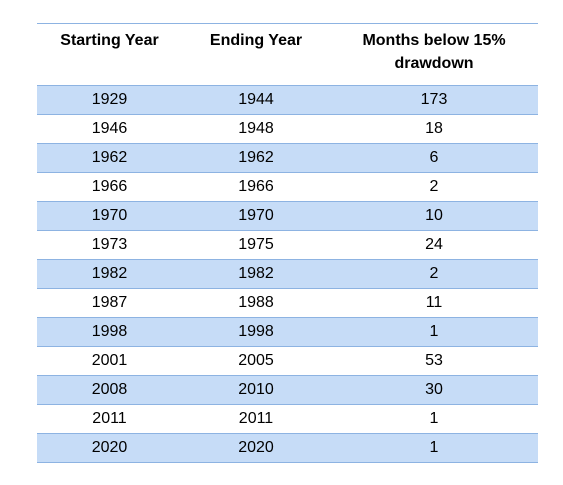  I want to click on cell-months: 18, so click(434, 129).